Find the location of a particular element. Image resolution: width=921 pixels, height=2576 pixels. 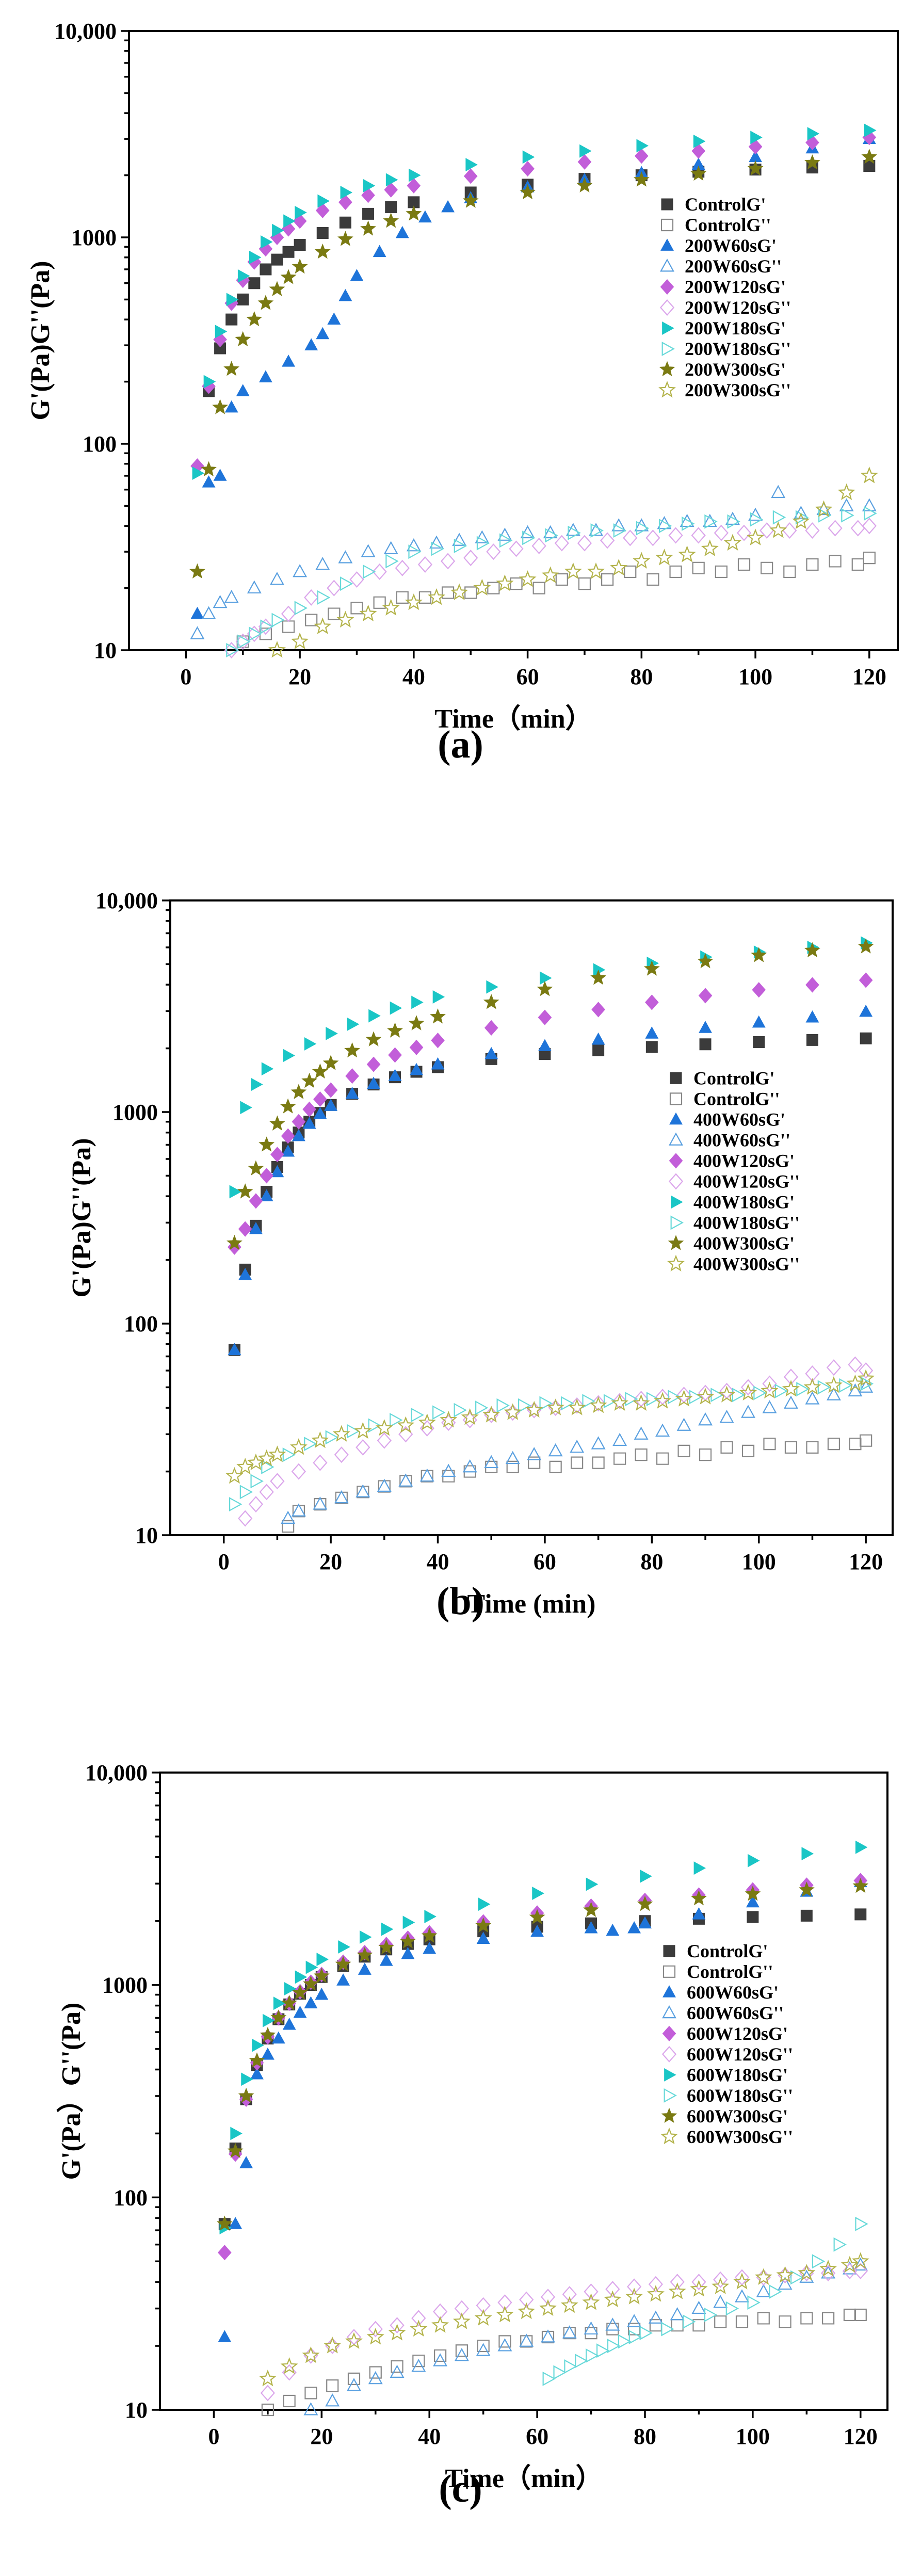

legend-label: 600W60sG'' is located at coordinates (736, 2013).